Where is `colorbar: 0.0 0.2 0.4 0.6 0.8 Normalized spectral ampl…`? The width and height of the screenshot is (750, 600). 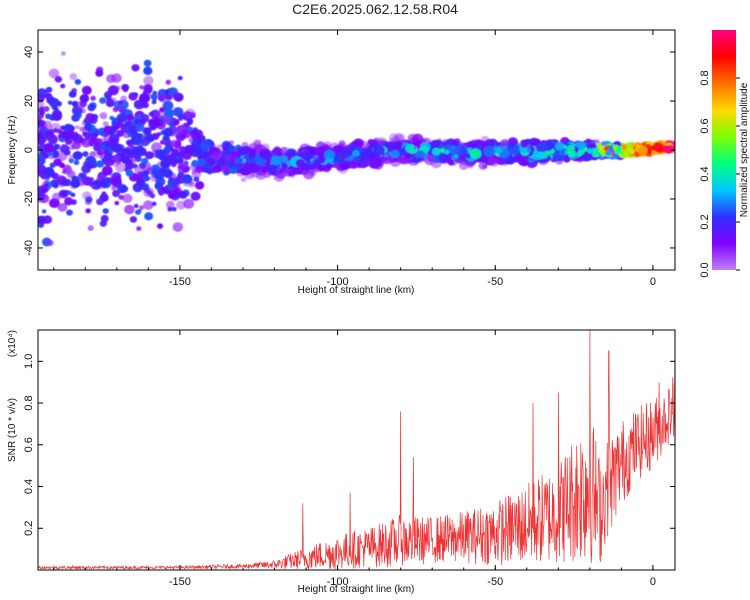 colorbar: 0.0 0.2 0.4 0.6 0.8 Normalized spectral ampl… is located at coordinates (724, 154).